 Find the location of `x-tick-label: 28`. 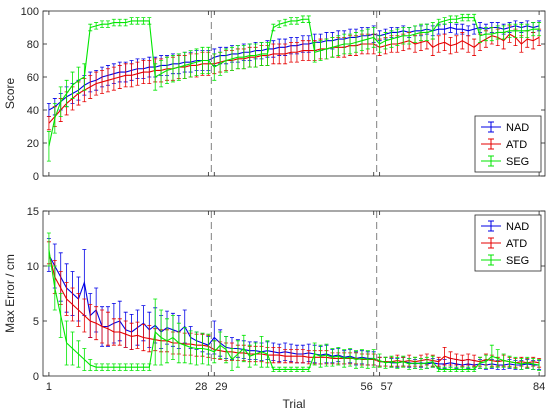

x-tick-label: 28 is located at coordinates (201, 387).